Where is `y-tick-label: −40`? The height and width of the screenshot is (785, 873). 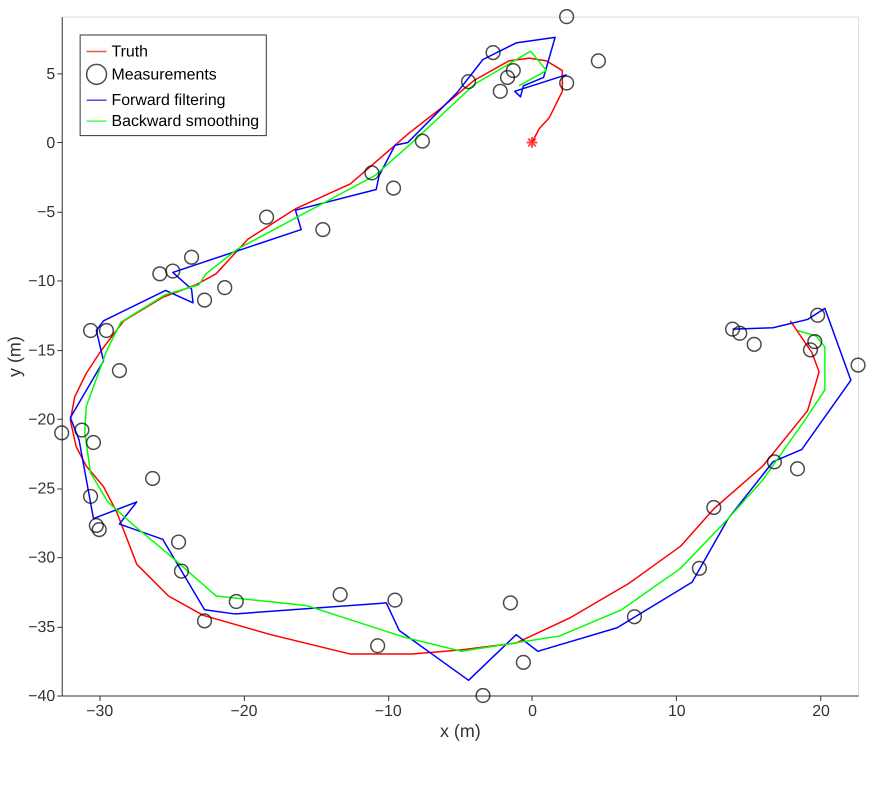
y-tick-label: −40 is located at coordinates (42, 696).